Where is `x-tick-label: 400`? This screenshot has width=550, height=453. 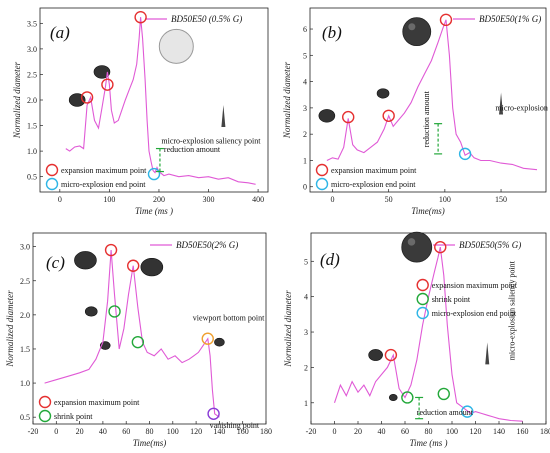
x-tick-label: 400 is located at coordinates (258, 199).